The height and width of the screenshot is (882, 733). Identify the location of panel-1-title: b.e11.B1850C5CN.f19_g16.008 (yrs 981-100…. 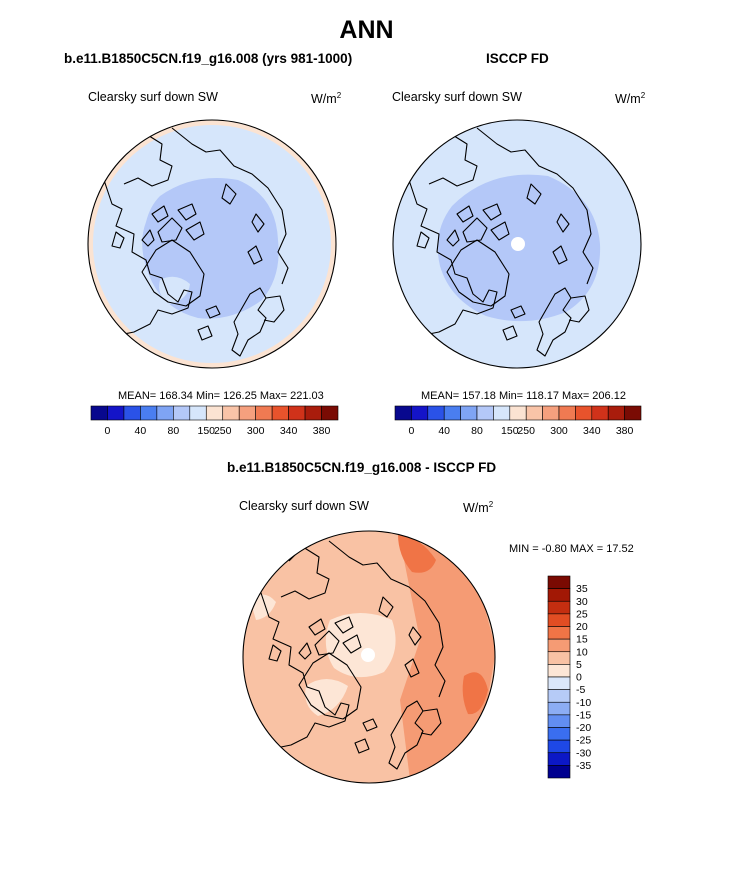
(208, 58).